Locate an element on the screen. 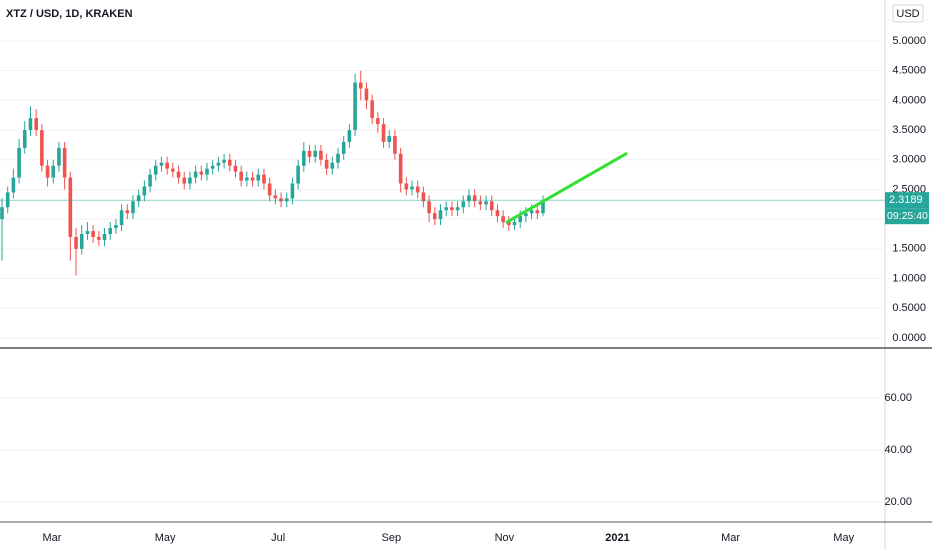  y-tick-label: 0.0000 is located at coordinates (909, 338).